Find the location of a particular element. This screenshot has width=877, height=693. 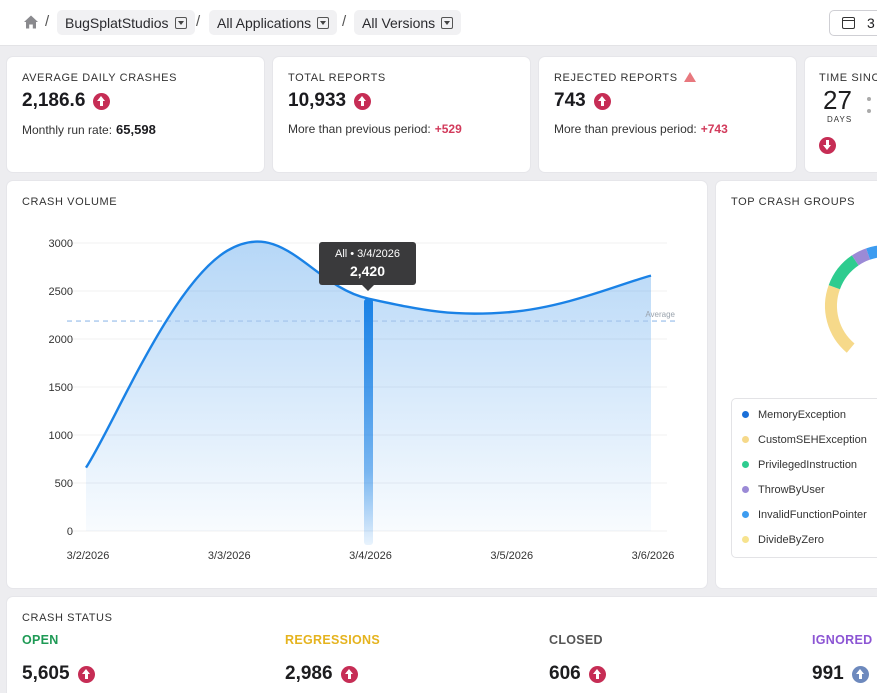

average-label: Average is located at coordinates (660, 314).